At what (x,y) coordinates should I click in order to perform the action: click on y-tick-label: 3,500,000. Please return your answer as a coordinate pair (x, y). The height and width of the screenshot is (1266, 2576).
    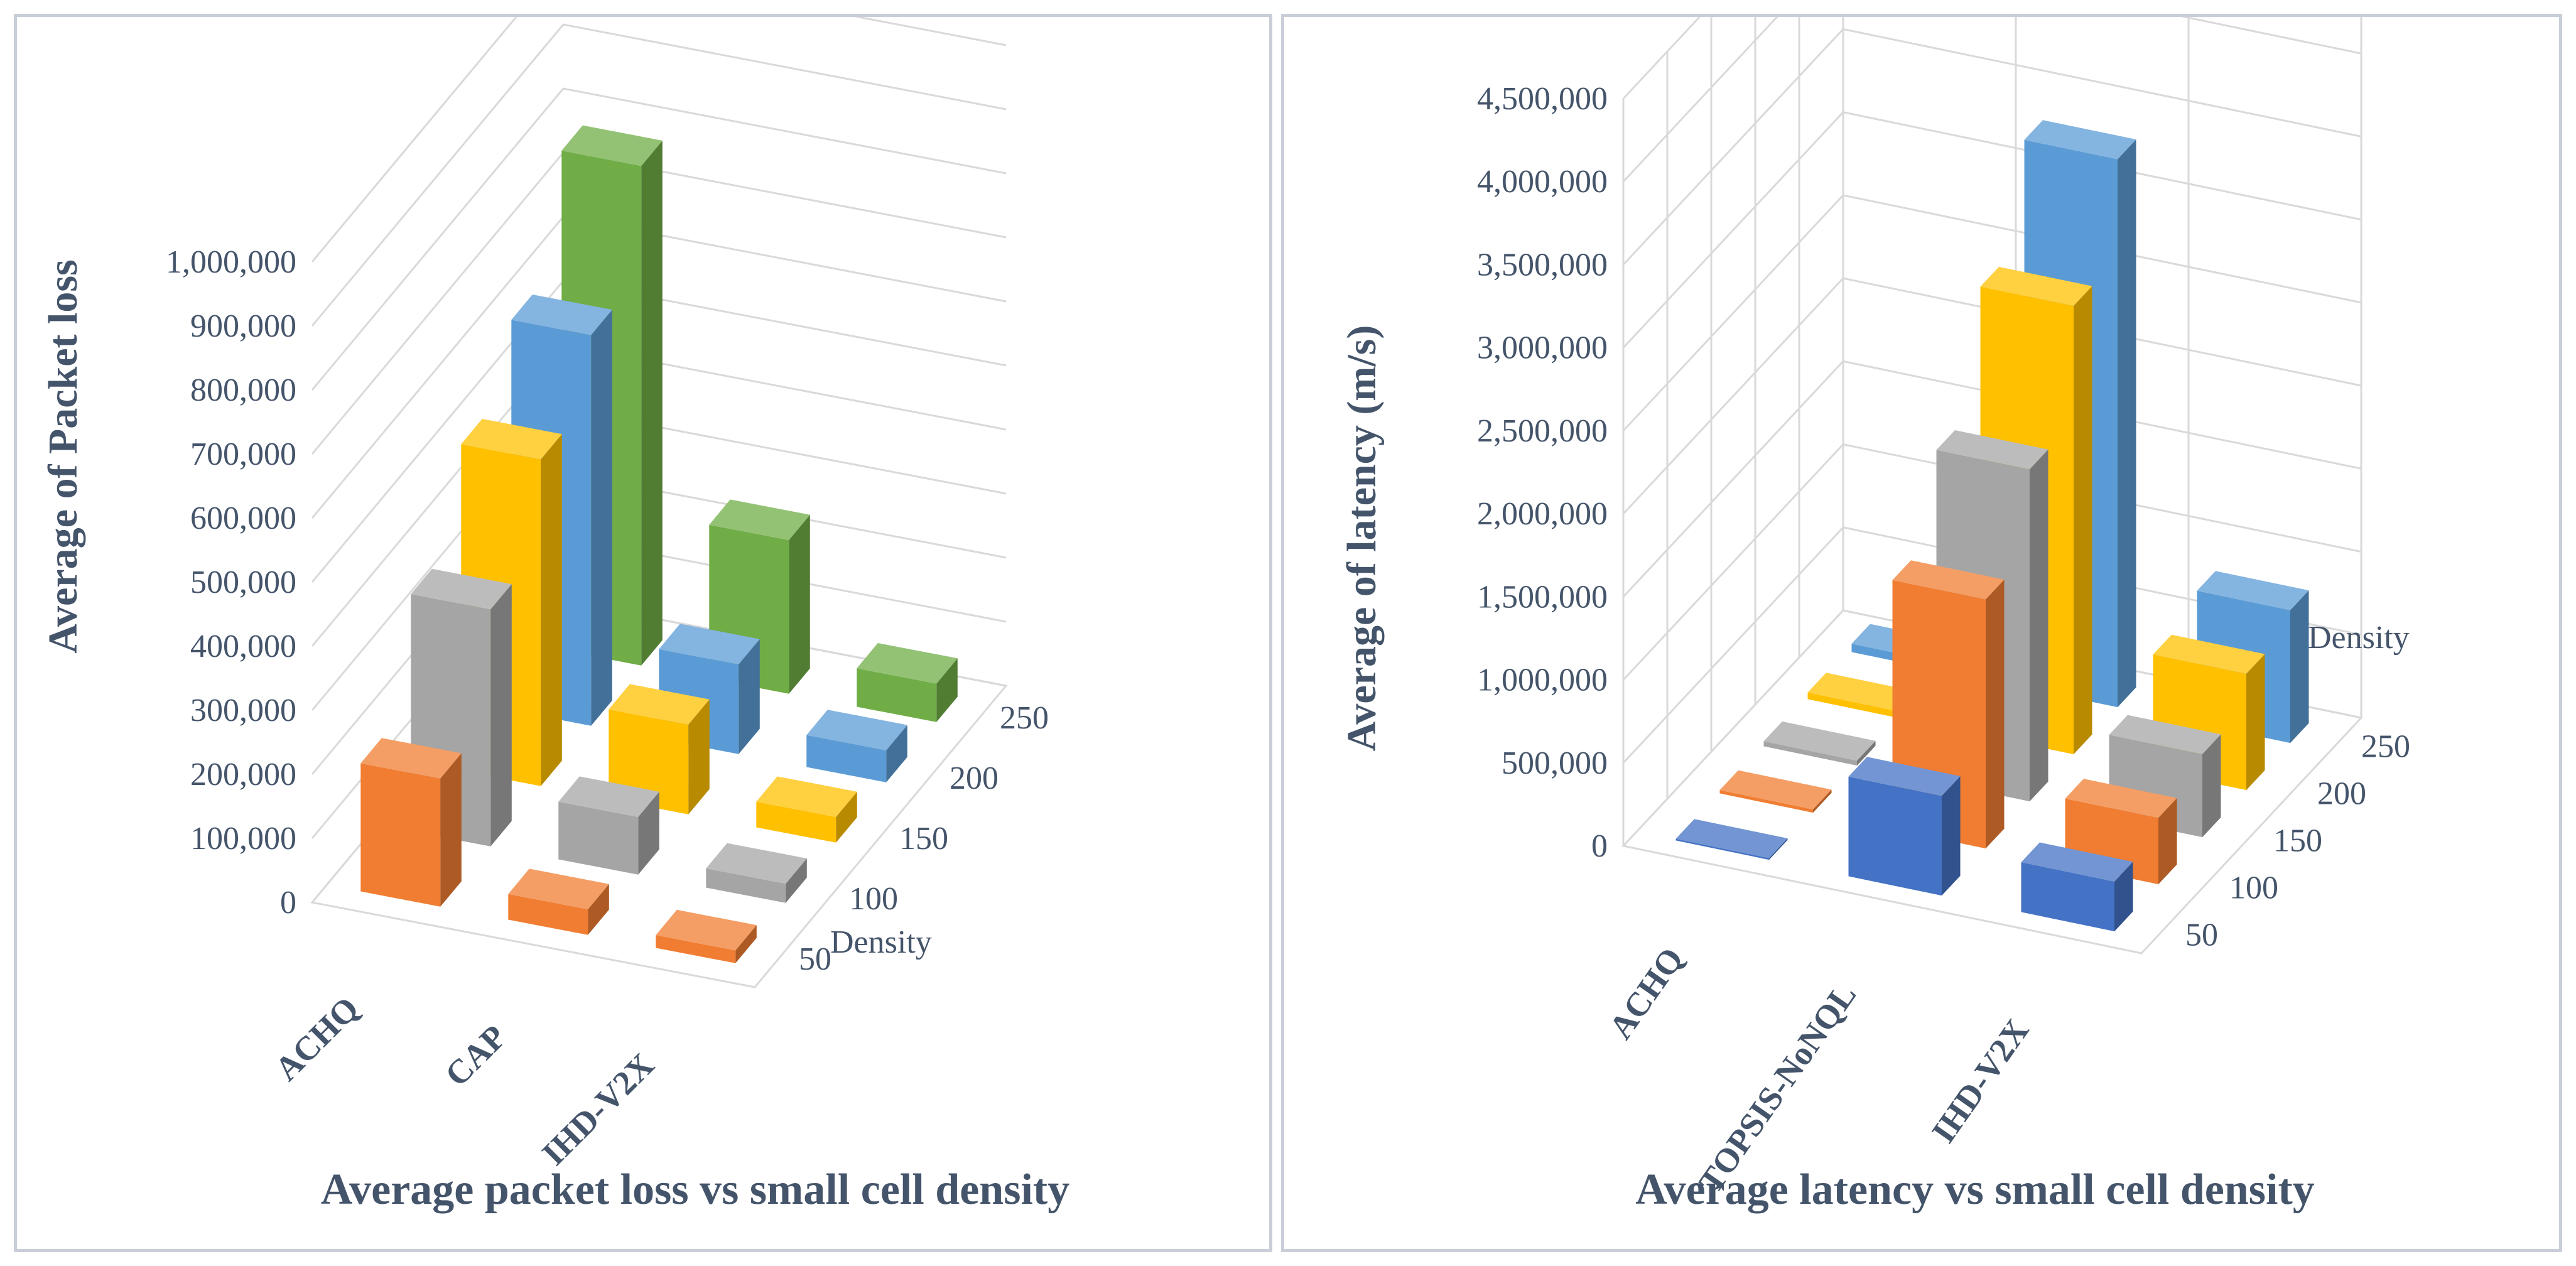
    Looking at the image, I should click on (1543, 265).